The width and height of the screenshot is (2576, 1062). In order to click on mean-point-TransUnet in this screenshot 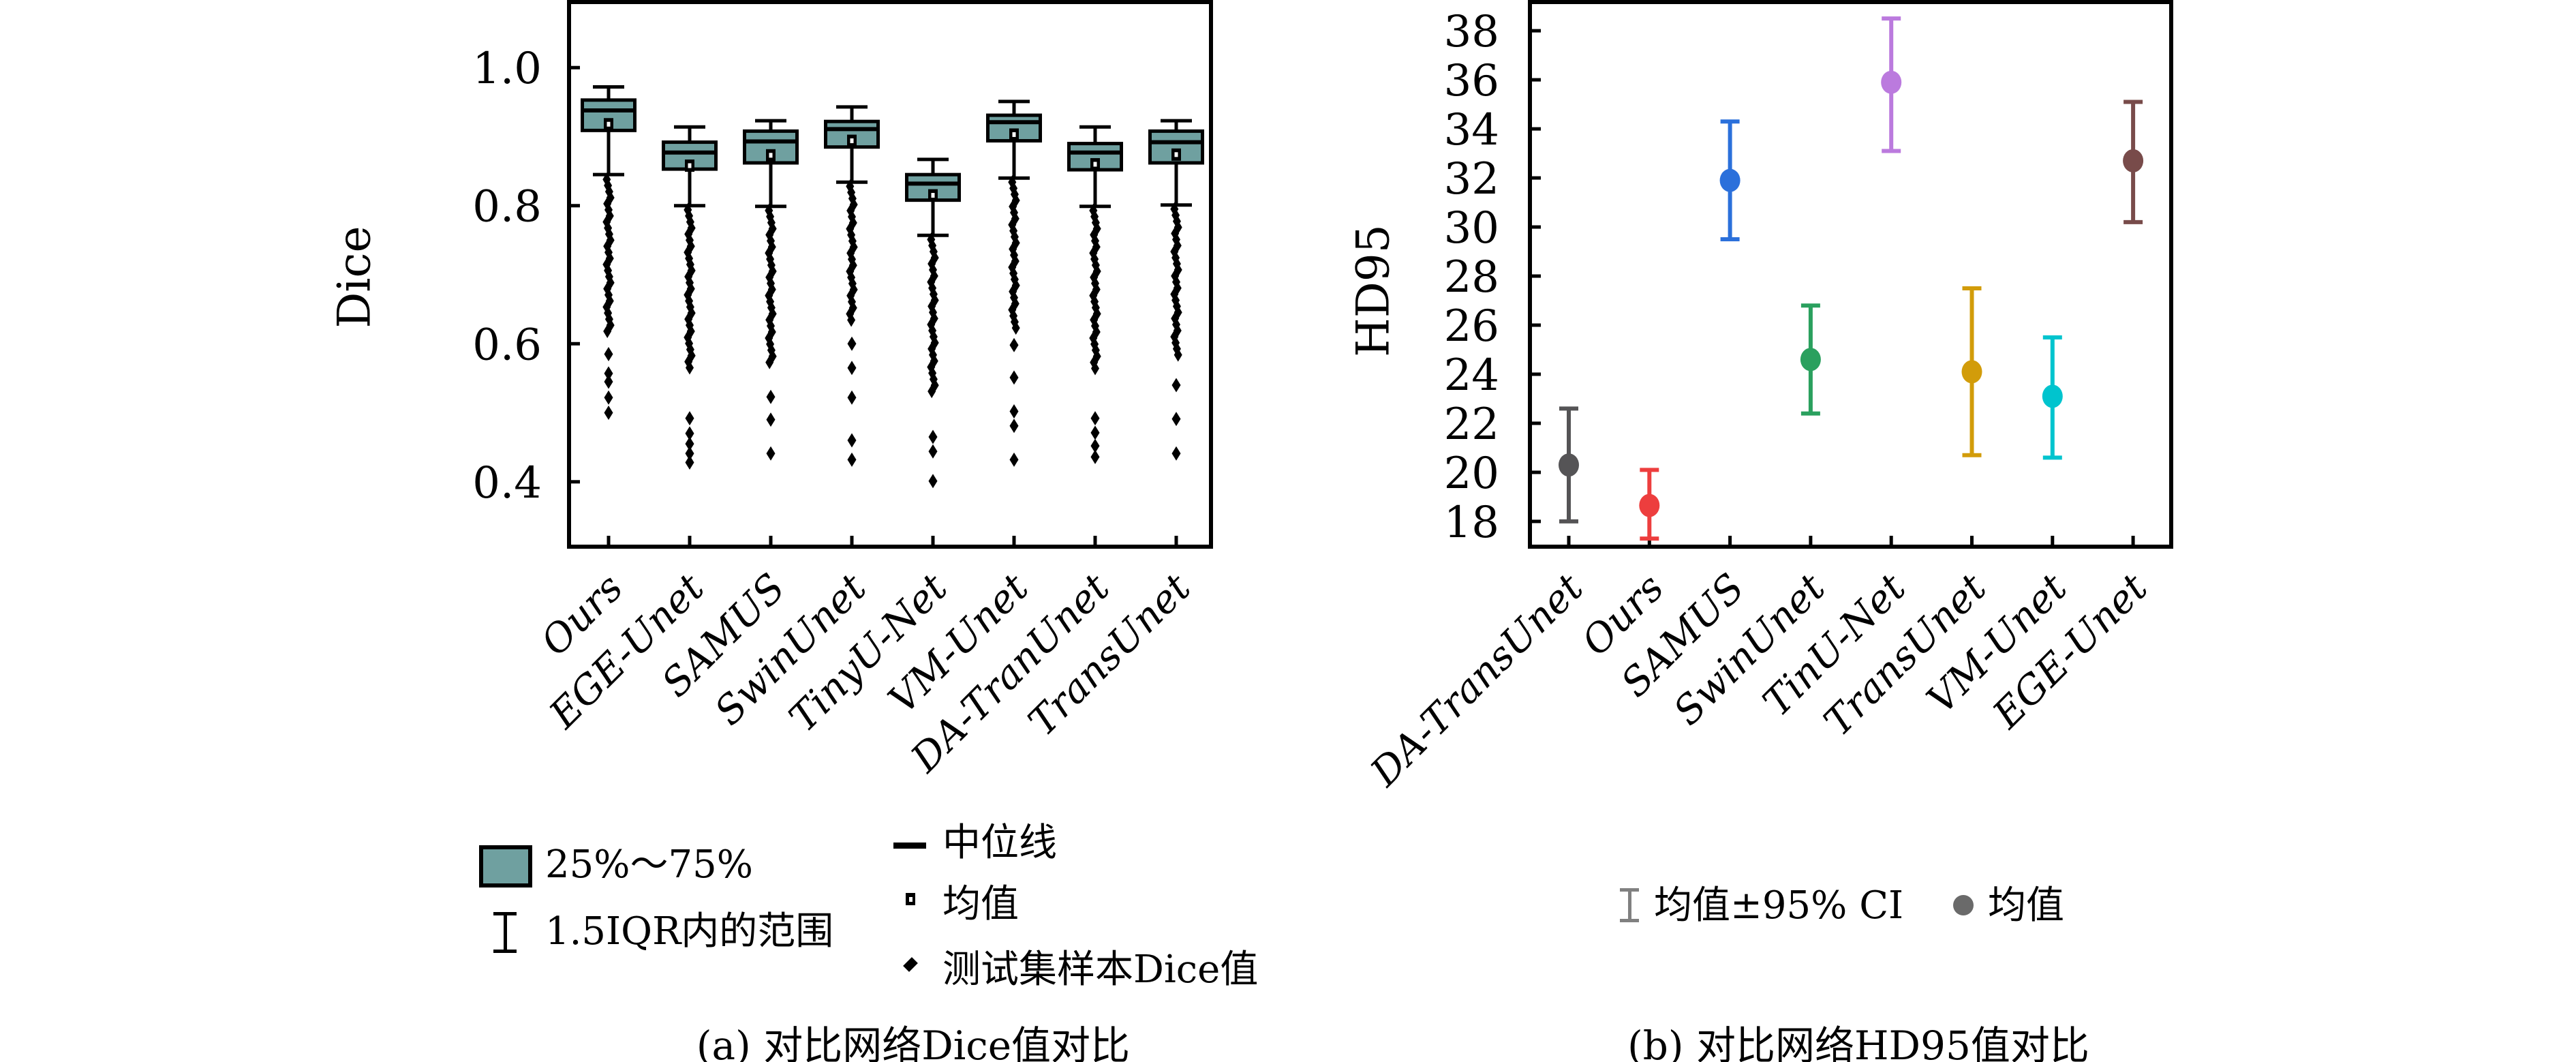, I will do `click(1972, 372)`.